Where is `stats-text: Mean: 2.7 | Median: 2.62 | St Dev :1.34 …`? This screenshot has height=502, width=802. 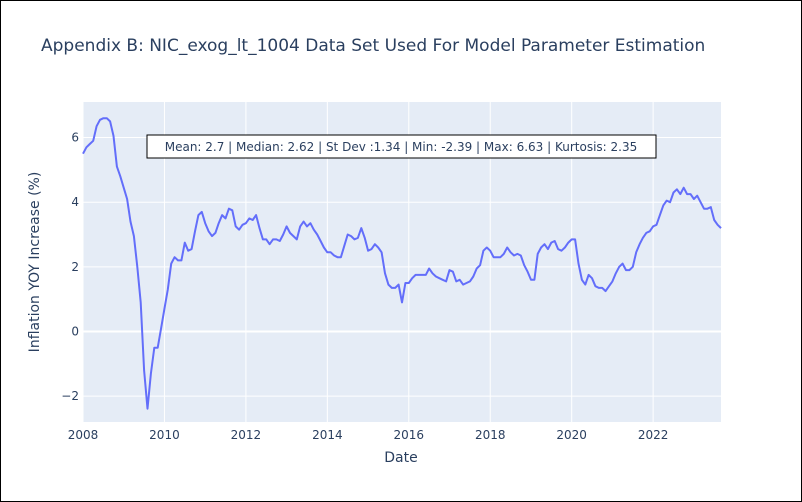
stats-text: Mean: 2.7 | Median: 2.62 | St Dev :1.34 … is located at coordinates (401, 147).